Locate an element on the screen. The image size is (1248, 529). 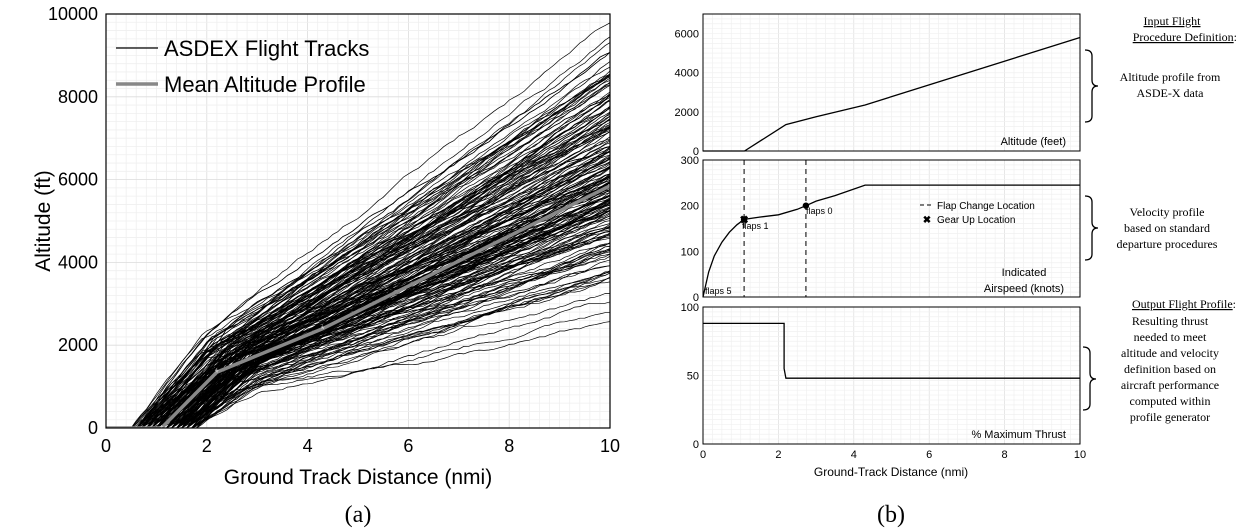
y-tick-label: 2000 is located at coordinates (78, 345).